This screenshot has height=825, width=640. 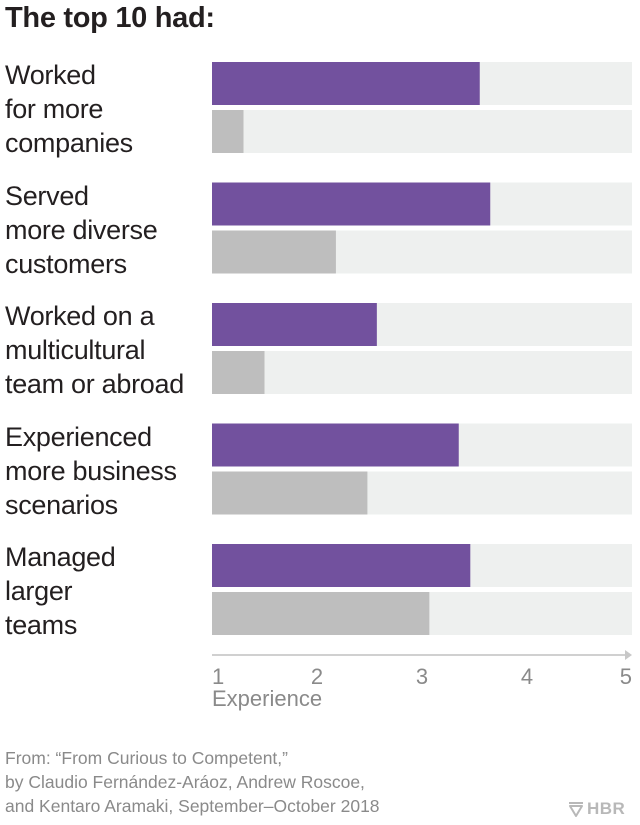 What do you see at coordinates (94, 350) in the screenshot?
I see `category-label: Worked on a multicultural team or abroad` at bounding box center [94, 350].